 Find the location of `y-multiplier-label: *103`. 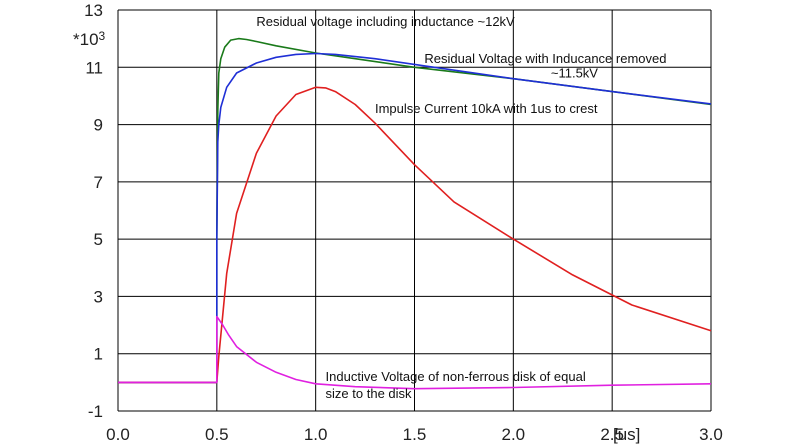

y-multiplier-label: *103 is located at coordinates (89, 39).